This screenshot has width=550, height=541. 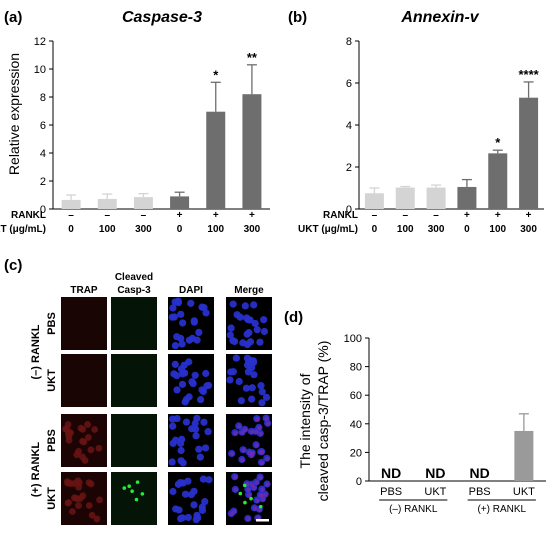 What do you see at coordinates (40, 42) in the screenshot?
I see `y-tick-label: 12` at bounding box center [40, 42].